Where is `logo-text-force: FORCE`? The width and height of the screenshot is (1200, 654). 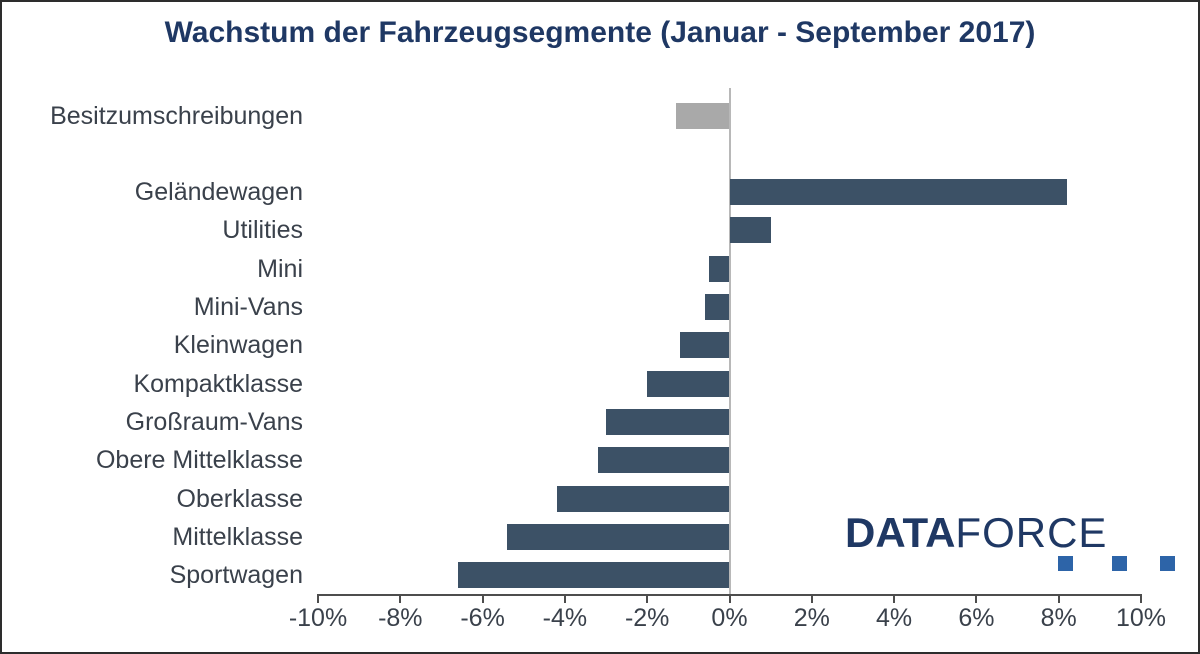
logo-text-force: FORCE is located at coordinates (1031, 532).